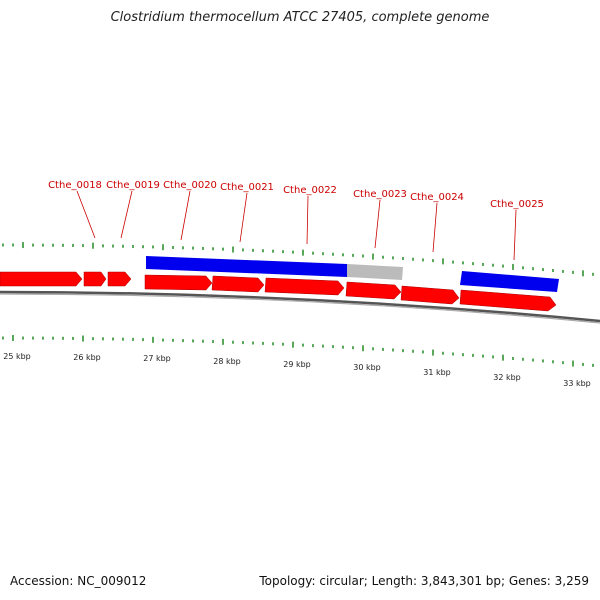 The width and height of the screenshot is (600, 600). What do you see at coordinates (507, 377) in the screenshot?
I see `scale-label: 32 kbp` at bounding box center [507, 377].